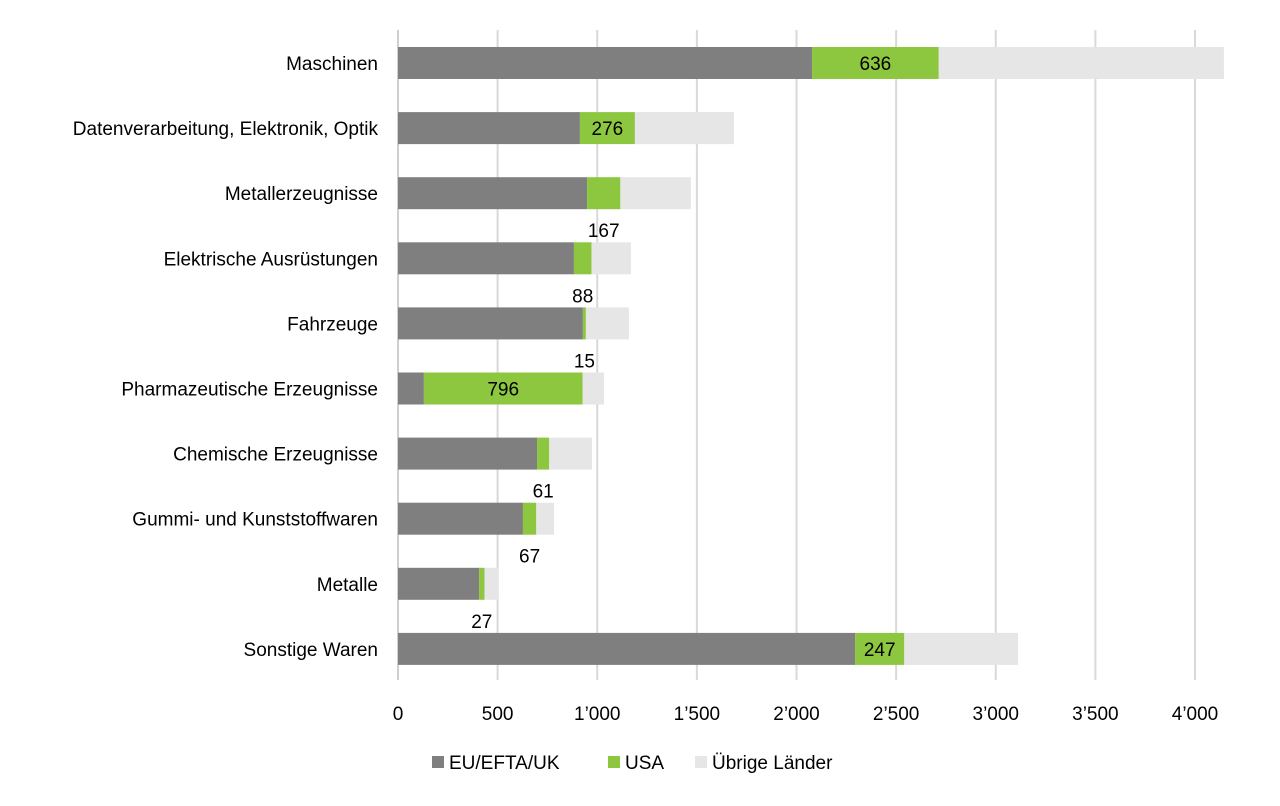 The width and height of the screenshot is (1280, 806). Describe the element at coordinates (226, 129) in the screenshot. I see `category-label: Datenverarbeitung, Elektronik, Optik` at that location.